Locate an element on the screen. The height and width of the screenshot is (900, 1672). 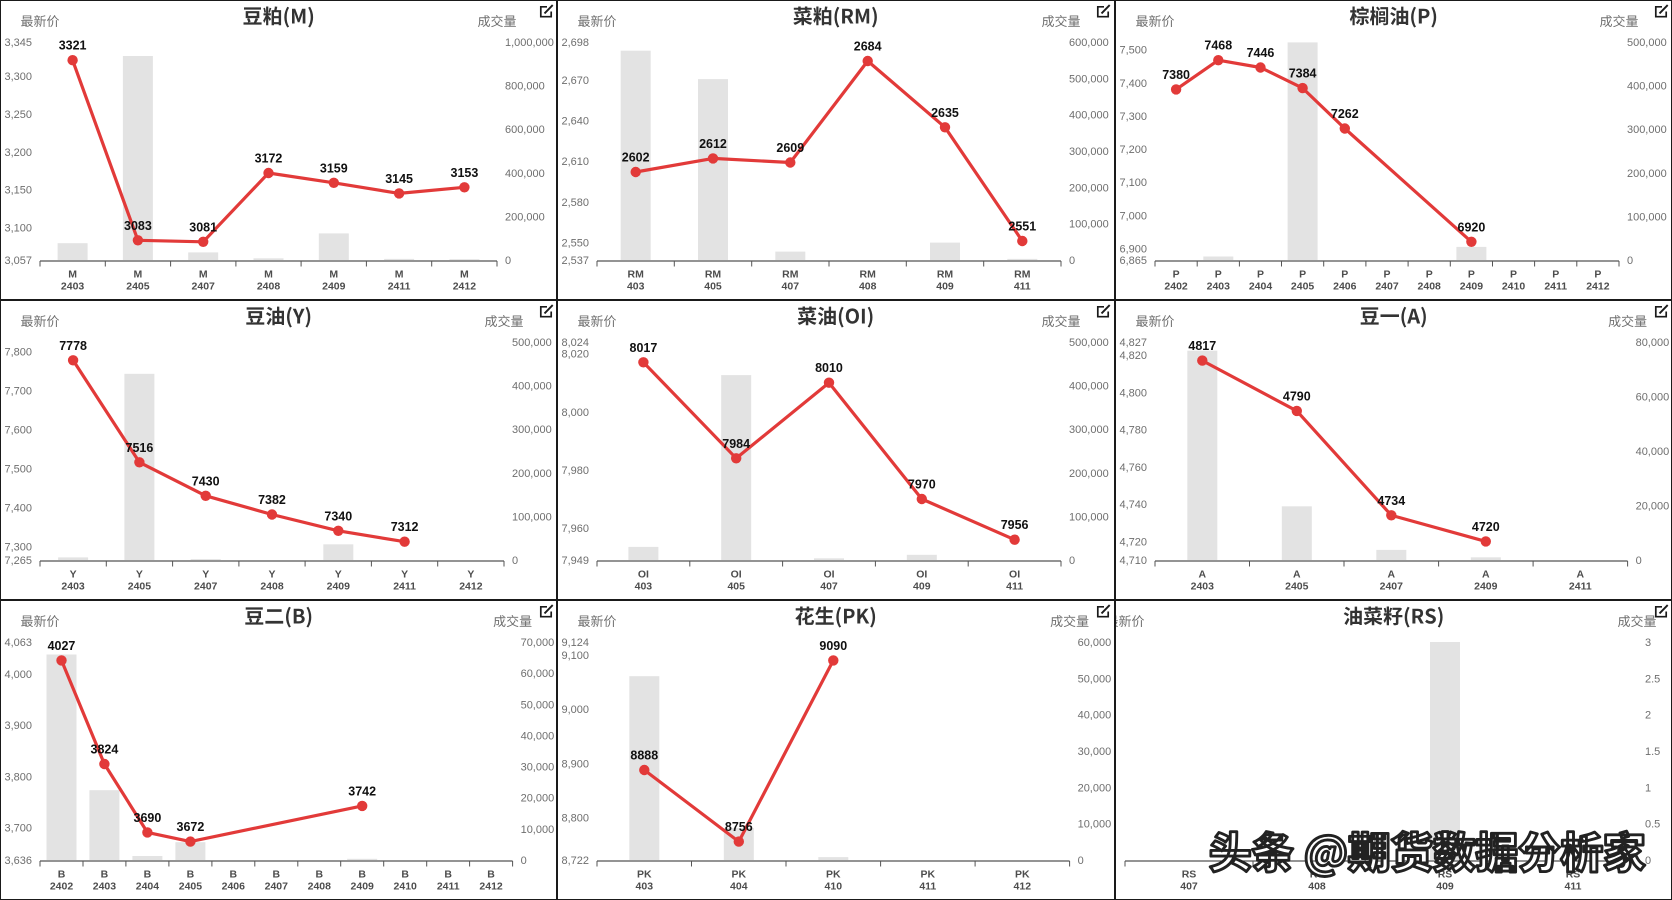
svg-text: Y is located at coordinates (404, 574).